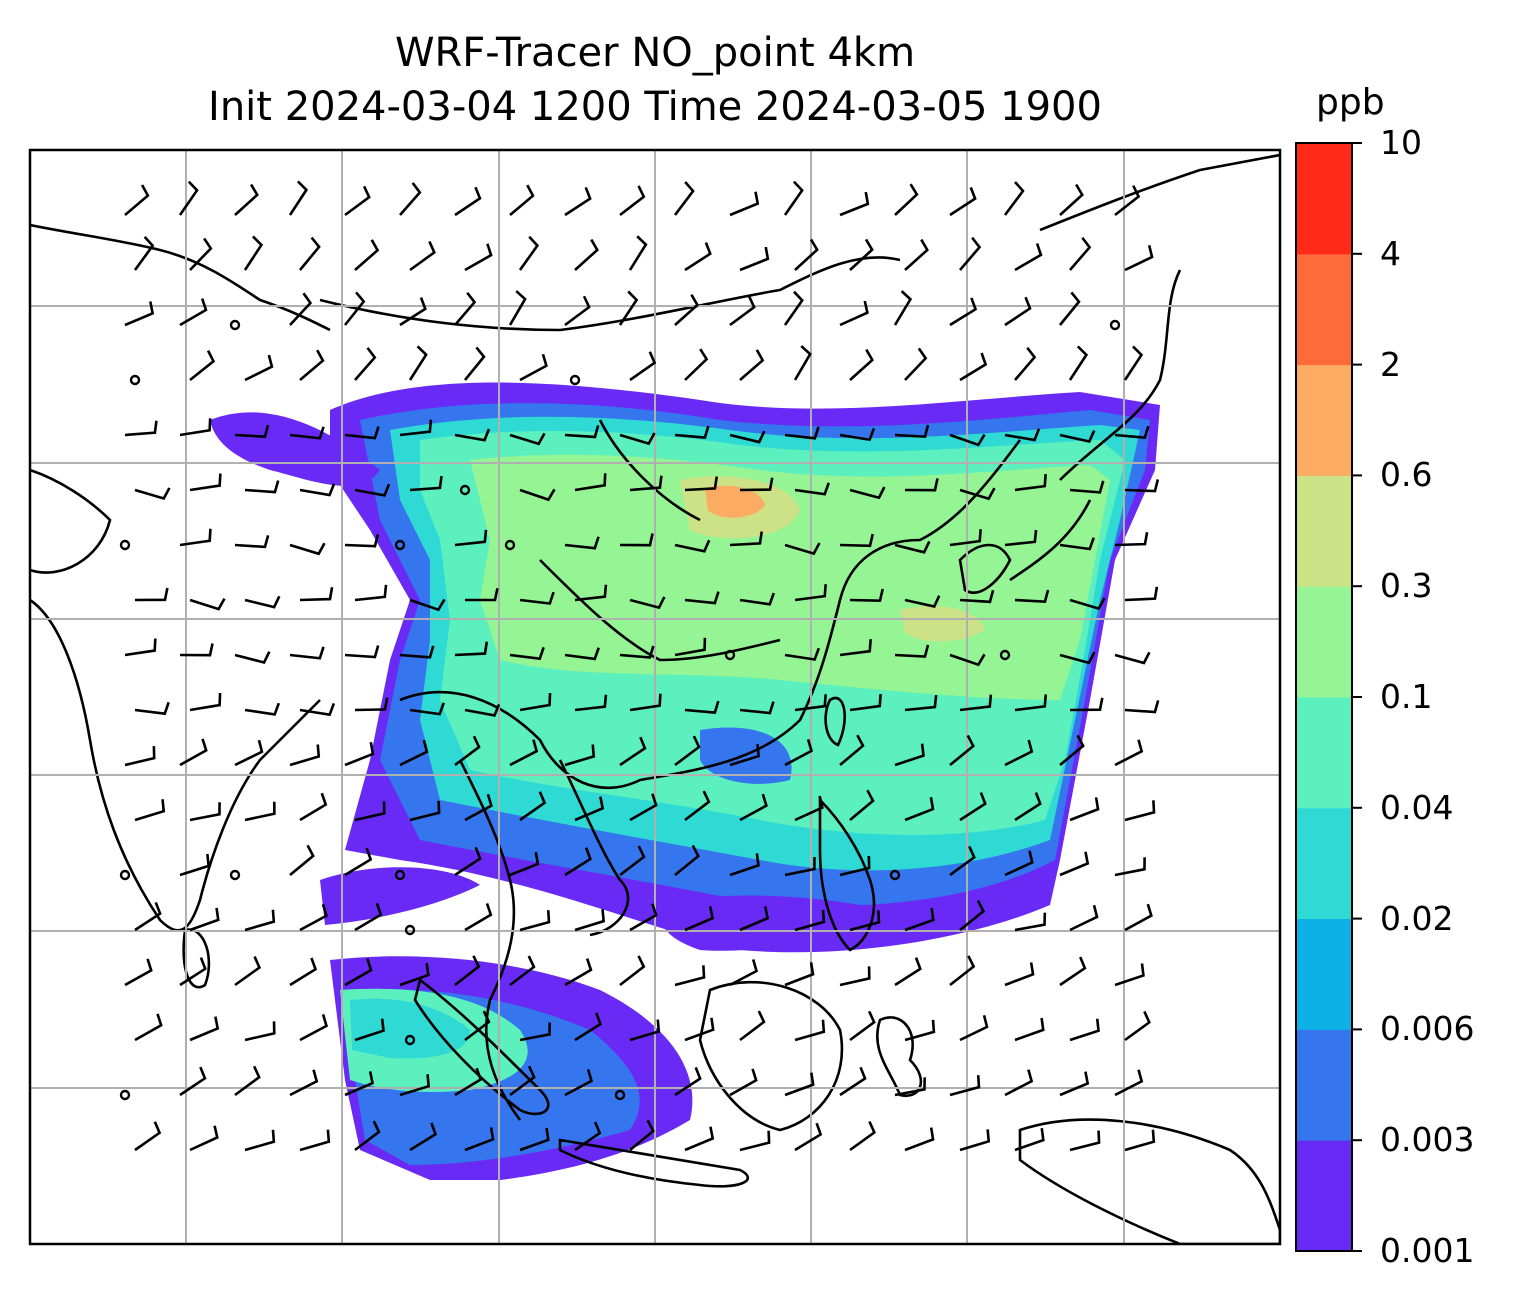  What do you see at coordinates (1390, 364) in the screenshot?
I see `colorbar-tick-label: 2` at bounding box center [1390, 364].